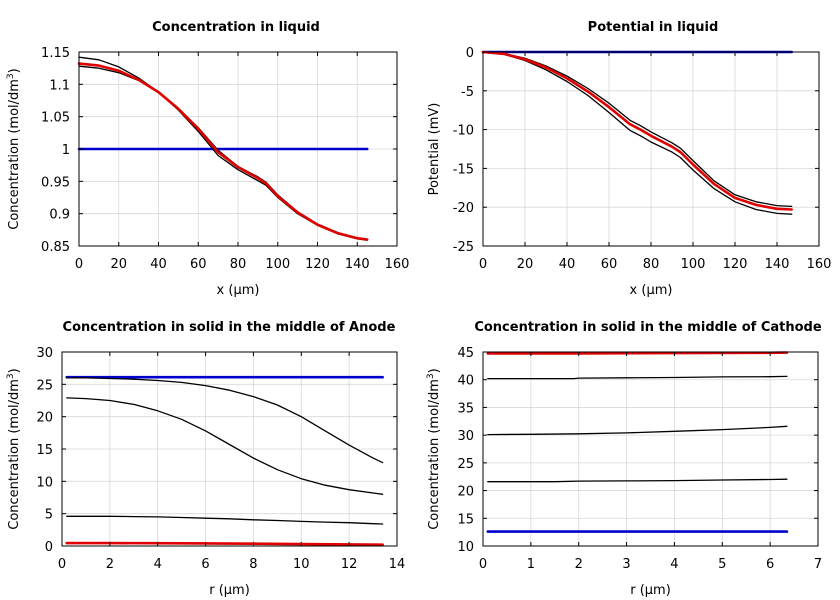  Describe the element at coordinates (66, 150) in the screenshot. I see `y-tick-label: 1` at that location.